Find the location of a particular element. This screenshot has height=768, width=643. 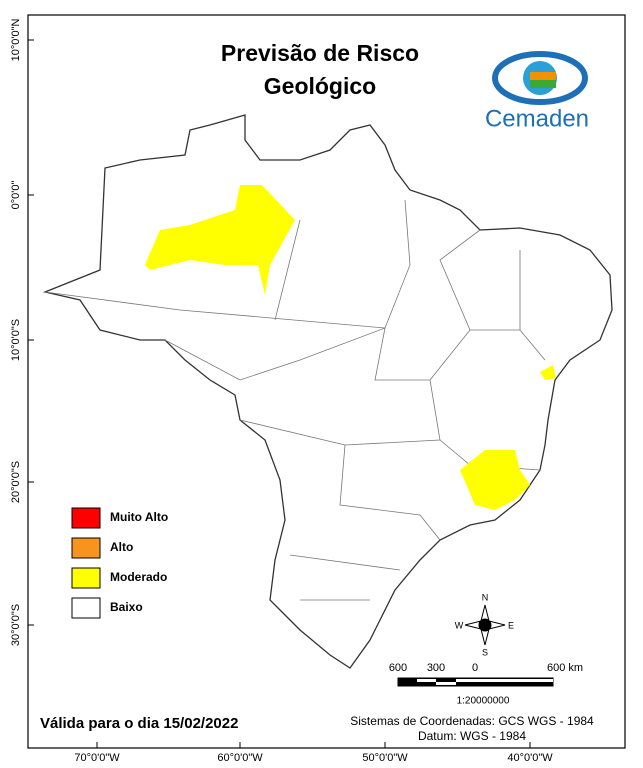

scale-label: 0 is located at coordinates (475, 668).